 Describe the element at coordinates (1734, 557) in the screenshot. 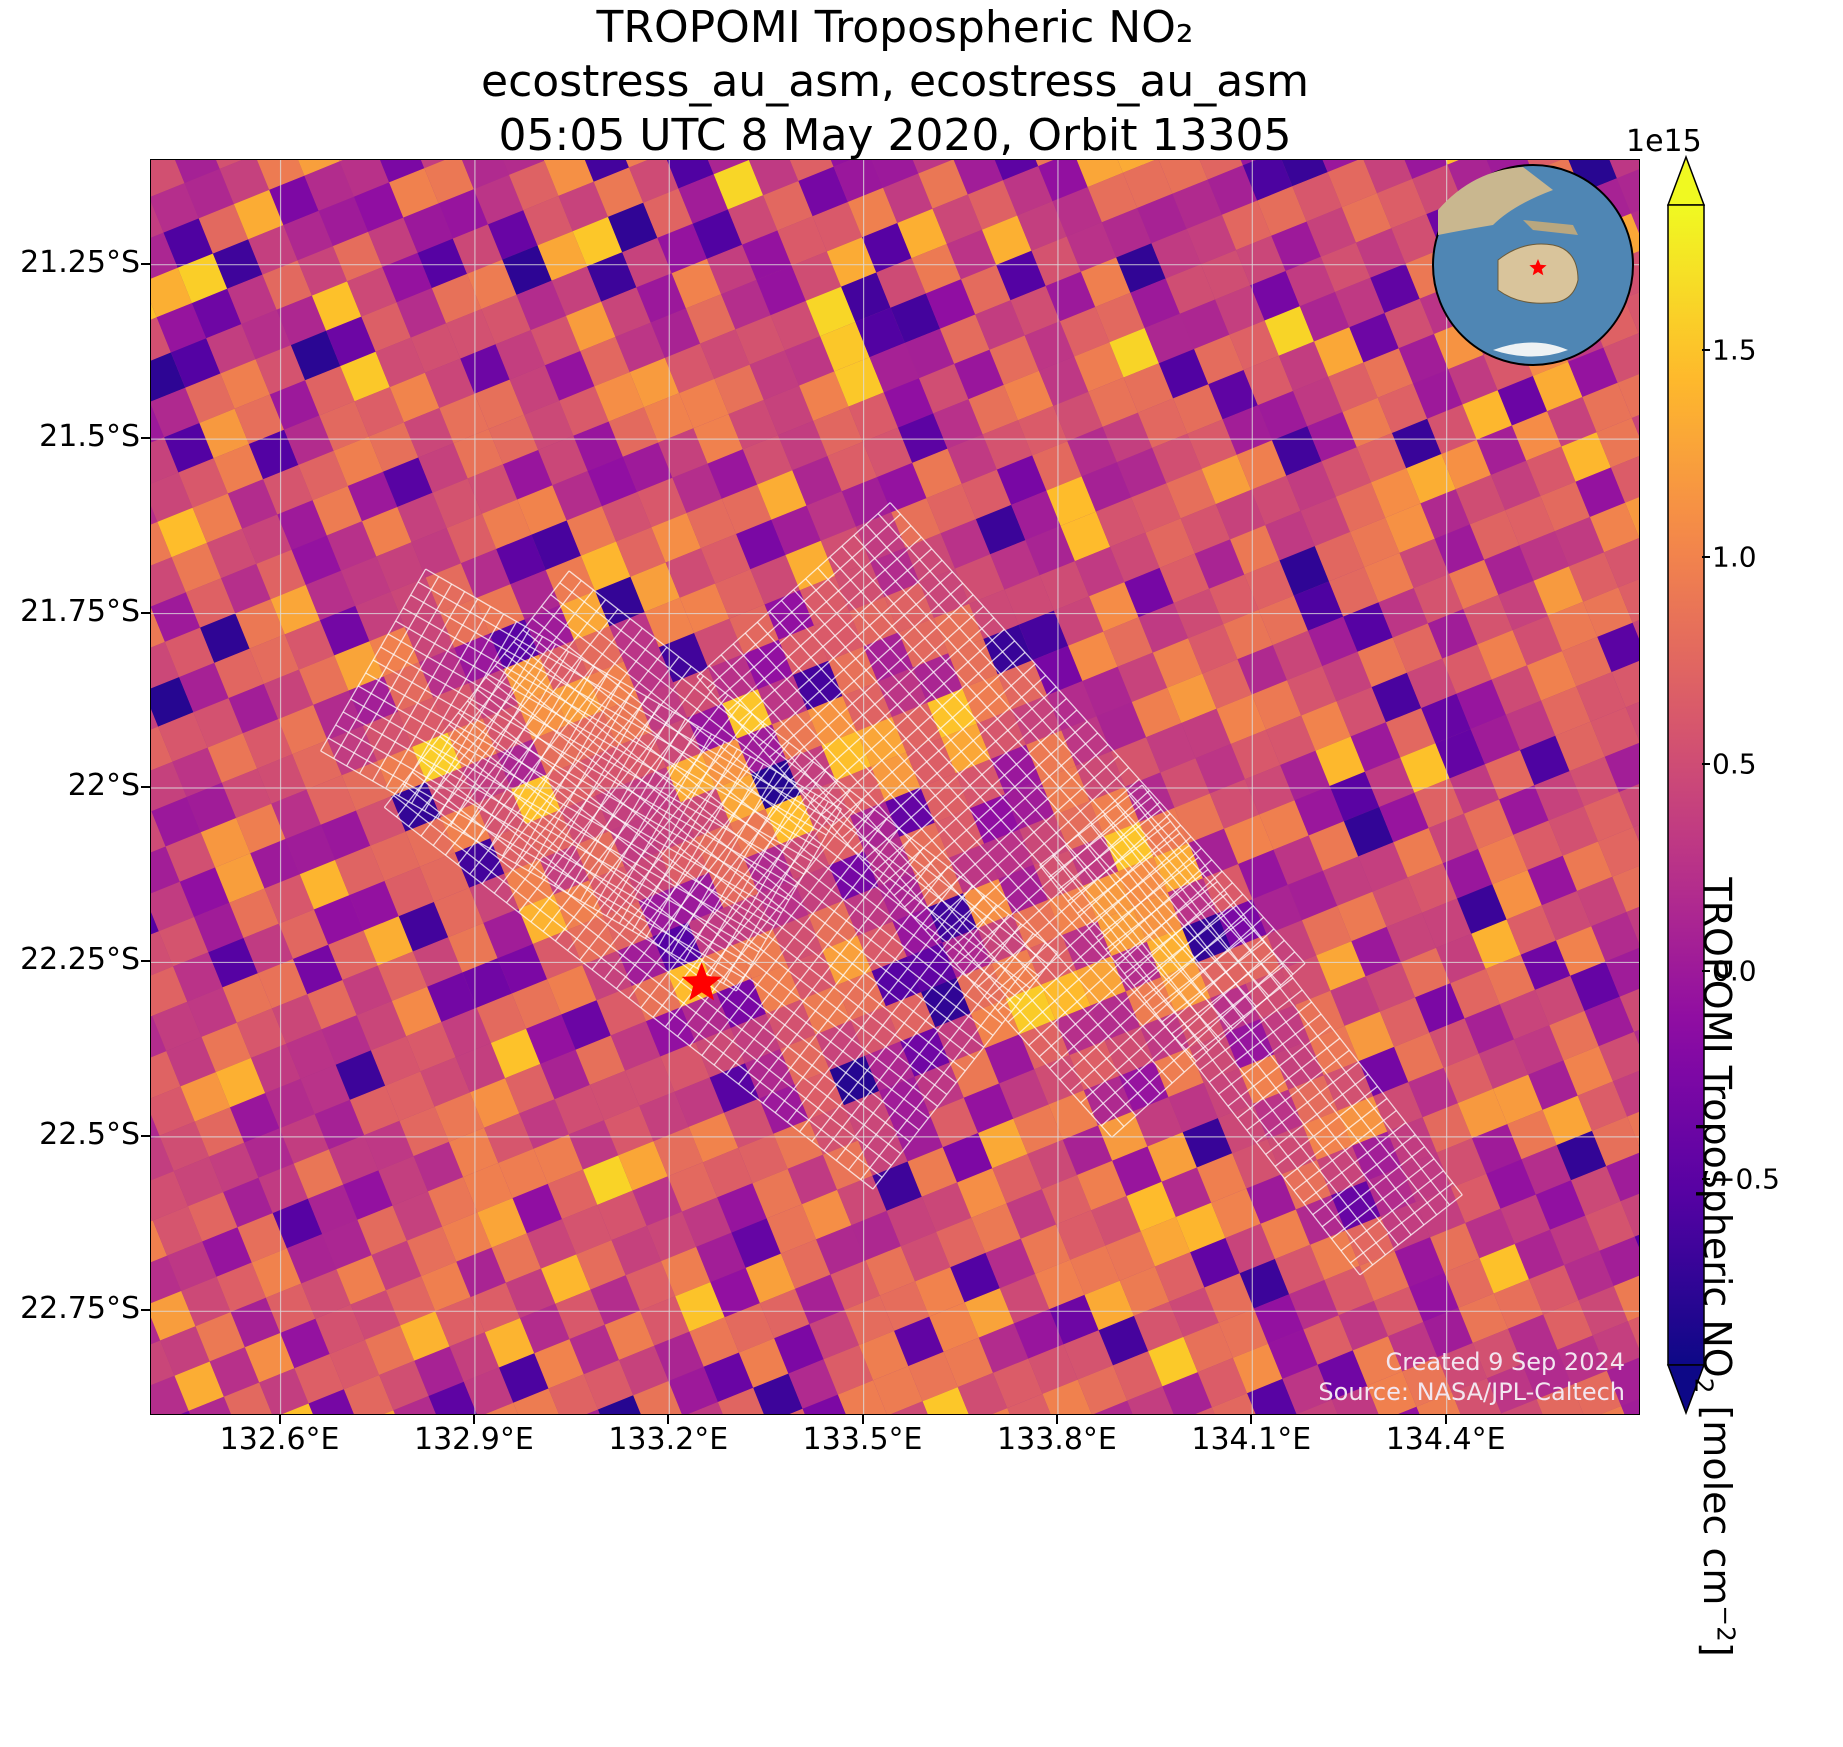

I see `colorbar-tick-label: 1.0` at that location.